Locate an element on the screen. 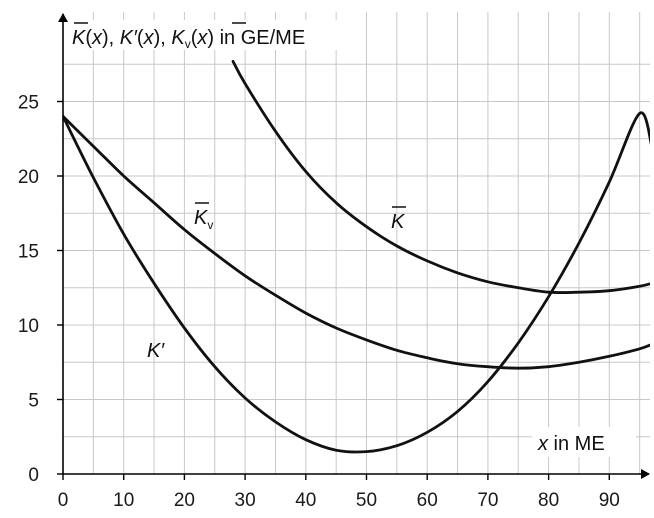 The height and width of the screenshot is (518, 654). x-axis-label-background is located at coordinates (584, 442).